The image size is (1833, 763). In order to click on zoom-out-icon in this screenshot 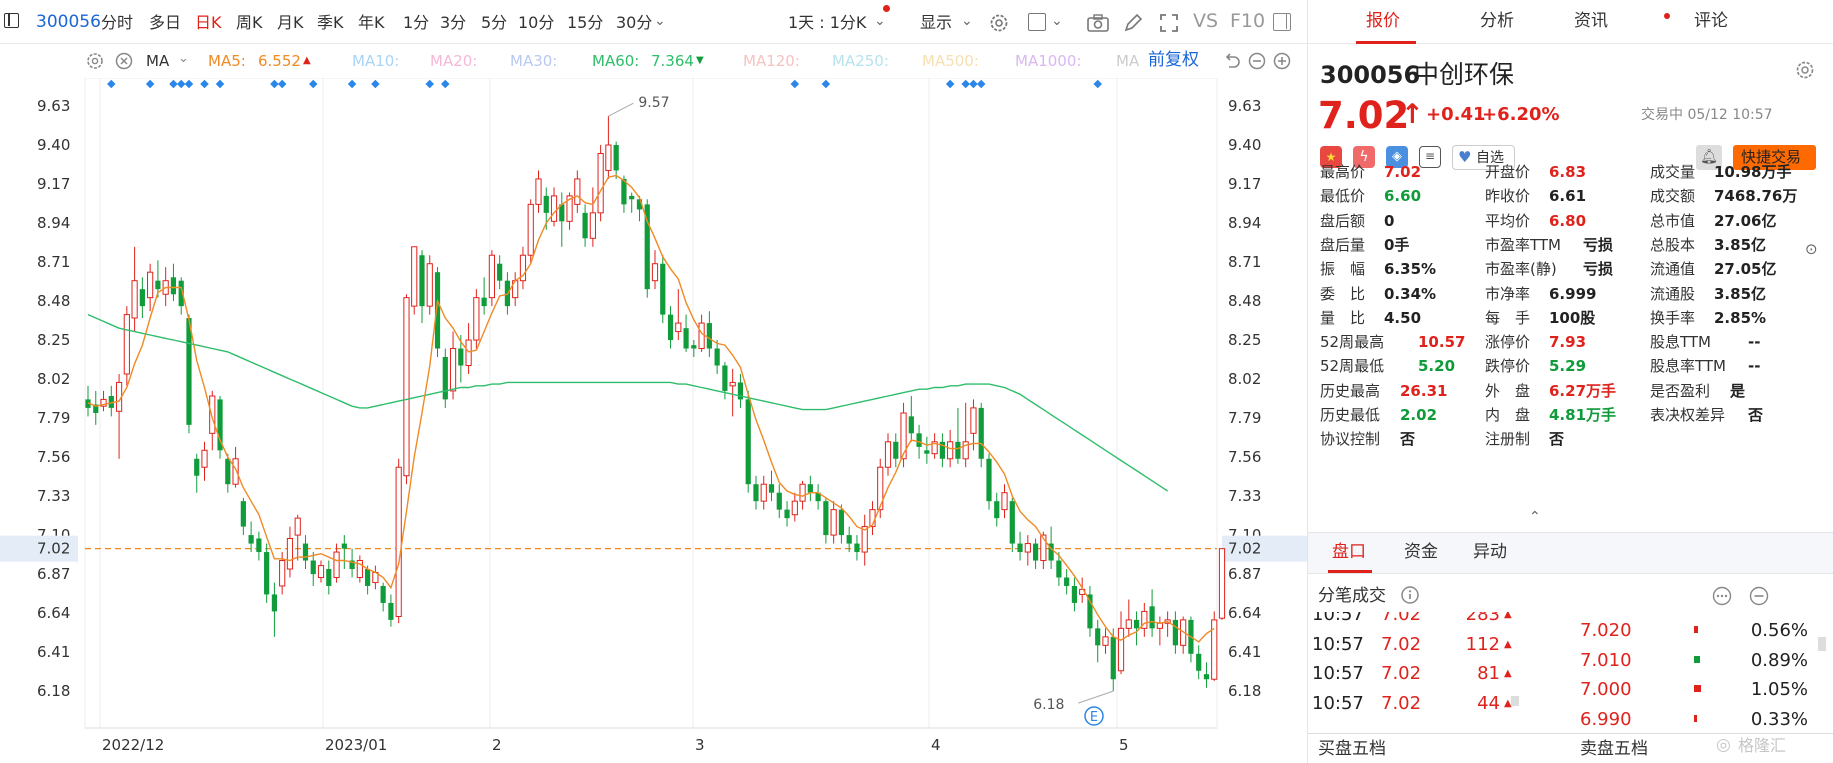, I will do `click(1257, 61)`.